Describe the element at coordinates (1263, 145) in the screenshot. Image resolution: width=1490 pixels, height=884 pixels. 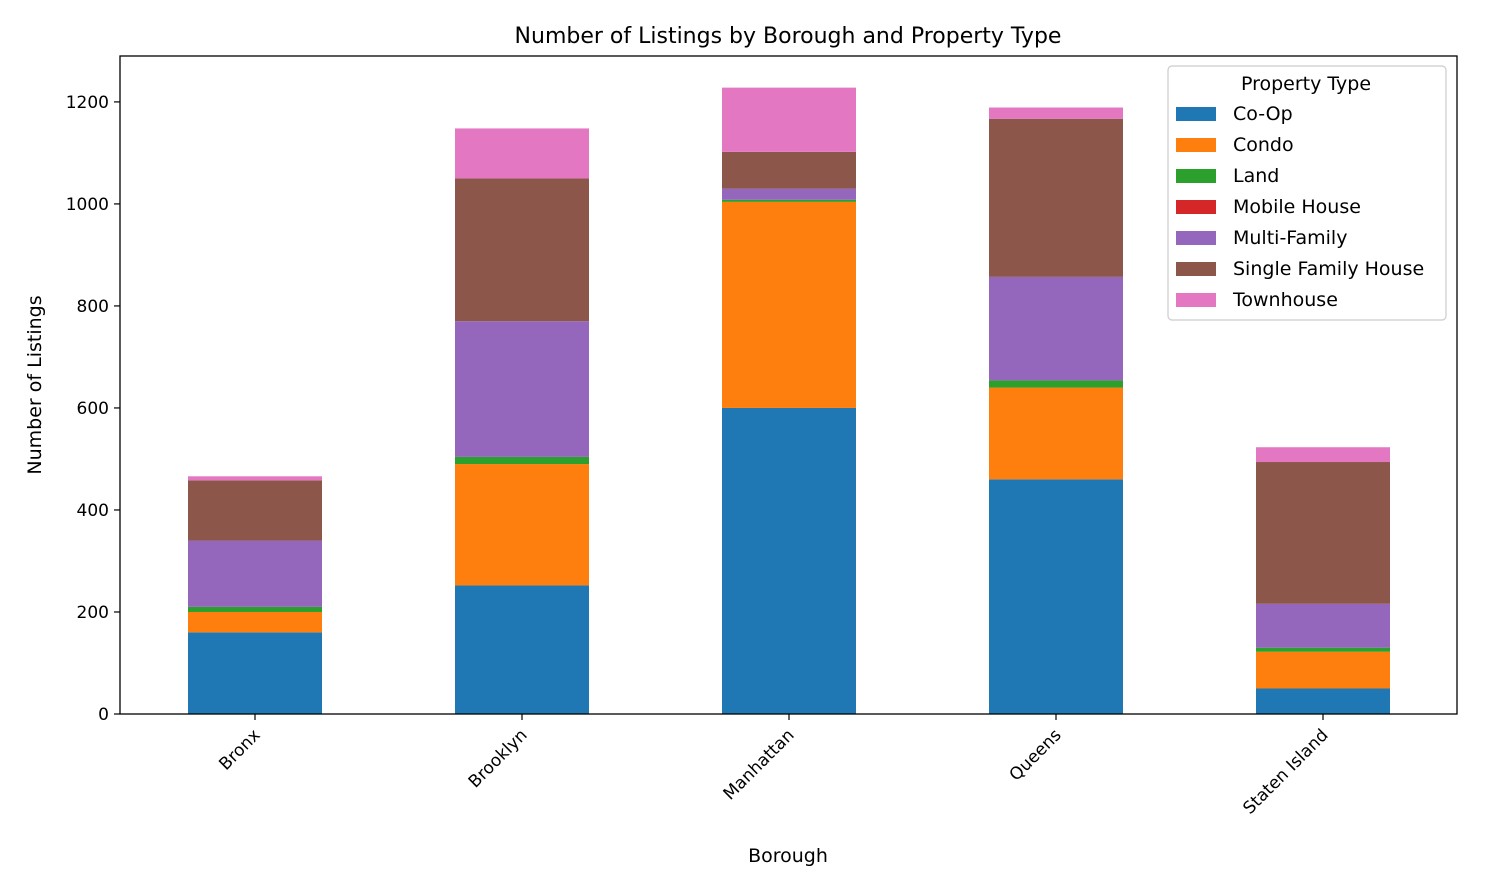
I see `legend-label: Condo` at that location.